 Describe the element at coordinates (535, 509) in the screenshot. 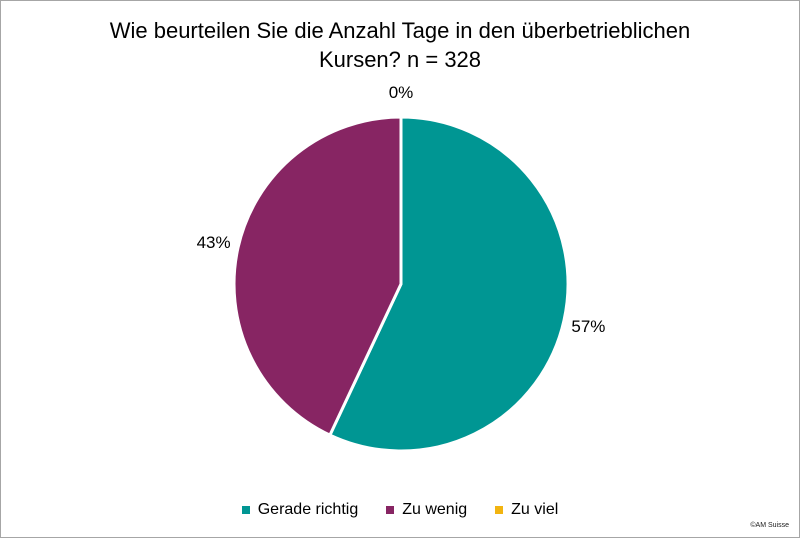

I see `legend-label-zu-viel: Zu viel` at that location.